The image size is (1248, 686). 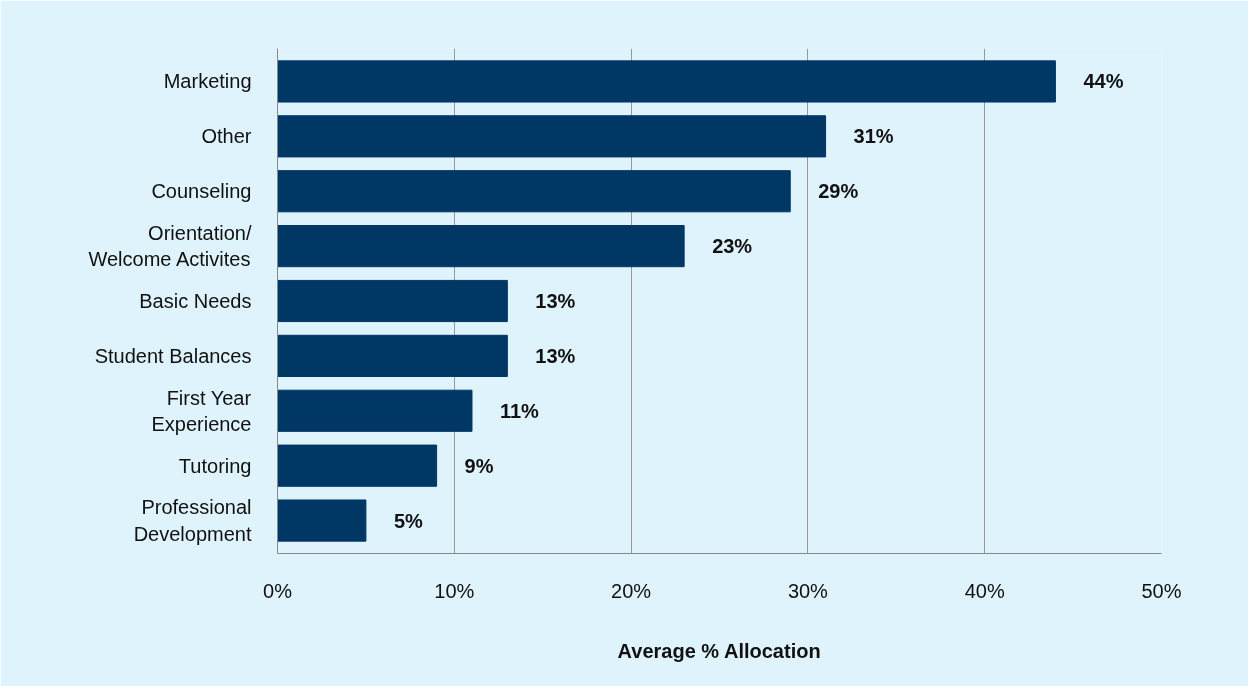 I want to click on y-tick-label: First Year Experience, so click(x=201, y=410).